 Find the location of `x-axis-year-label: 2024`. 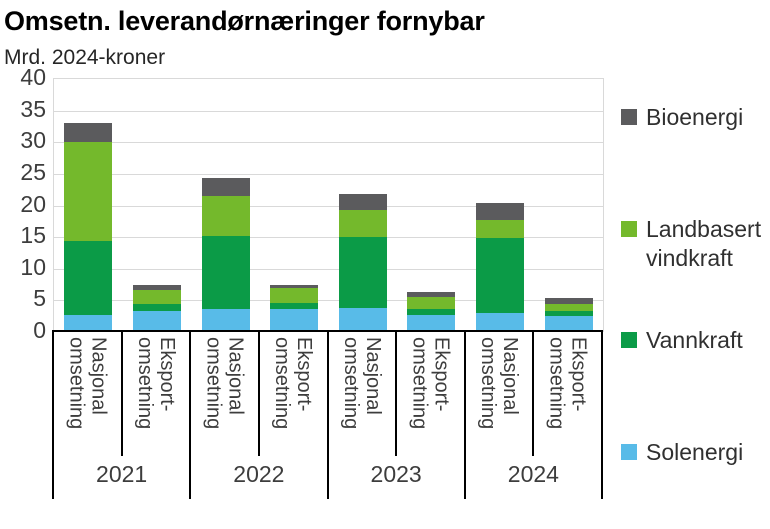

x-axis-year-label: 2024 is located at coordinates (533, 474).